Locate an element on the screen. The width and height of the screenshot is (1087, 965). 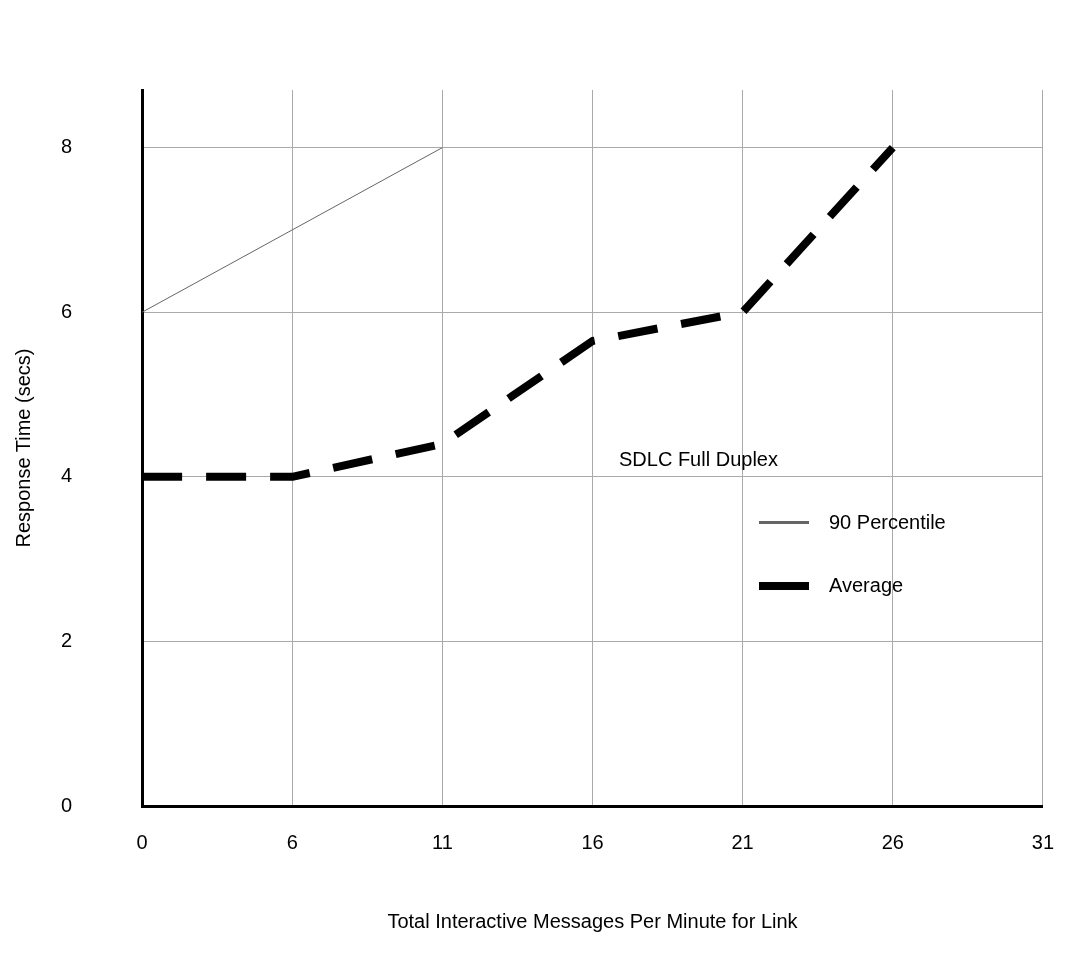
x-tick-label: 11 is located at coordinates (442, 841).